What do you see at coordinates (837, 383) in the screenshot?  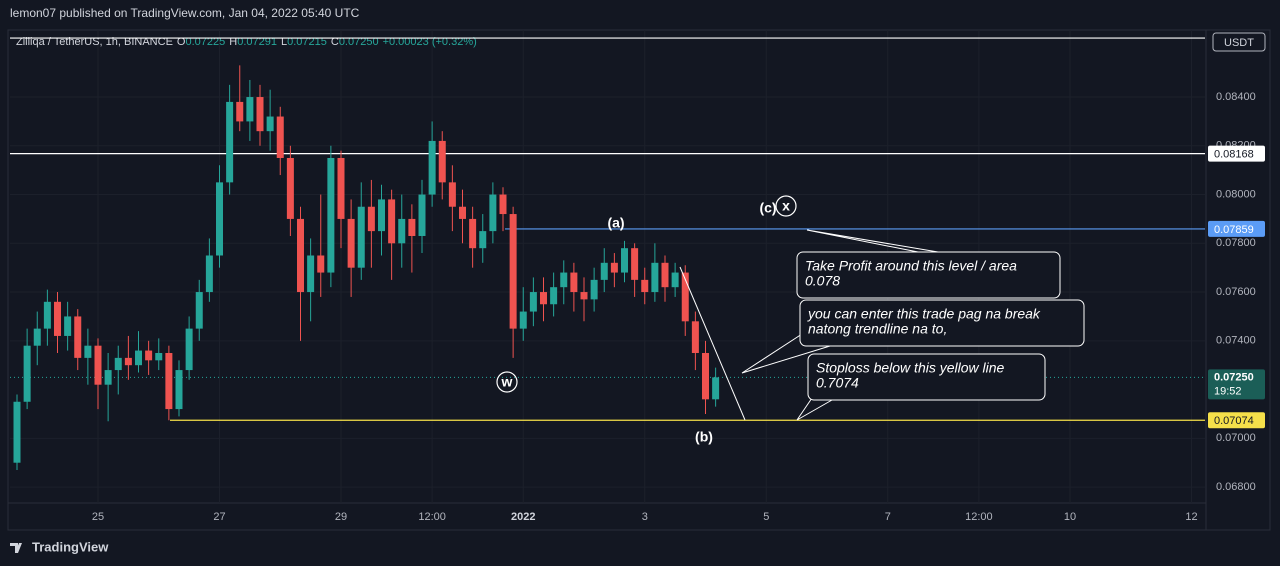 I see `callout-text: 0.7074` at bounding box center [837, 383].